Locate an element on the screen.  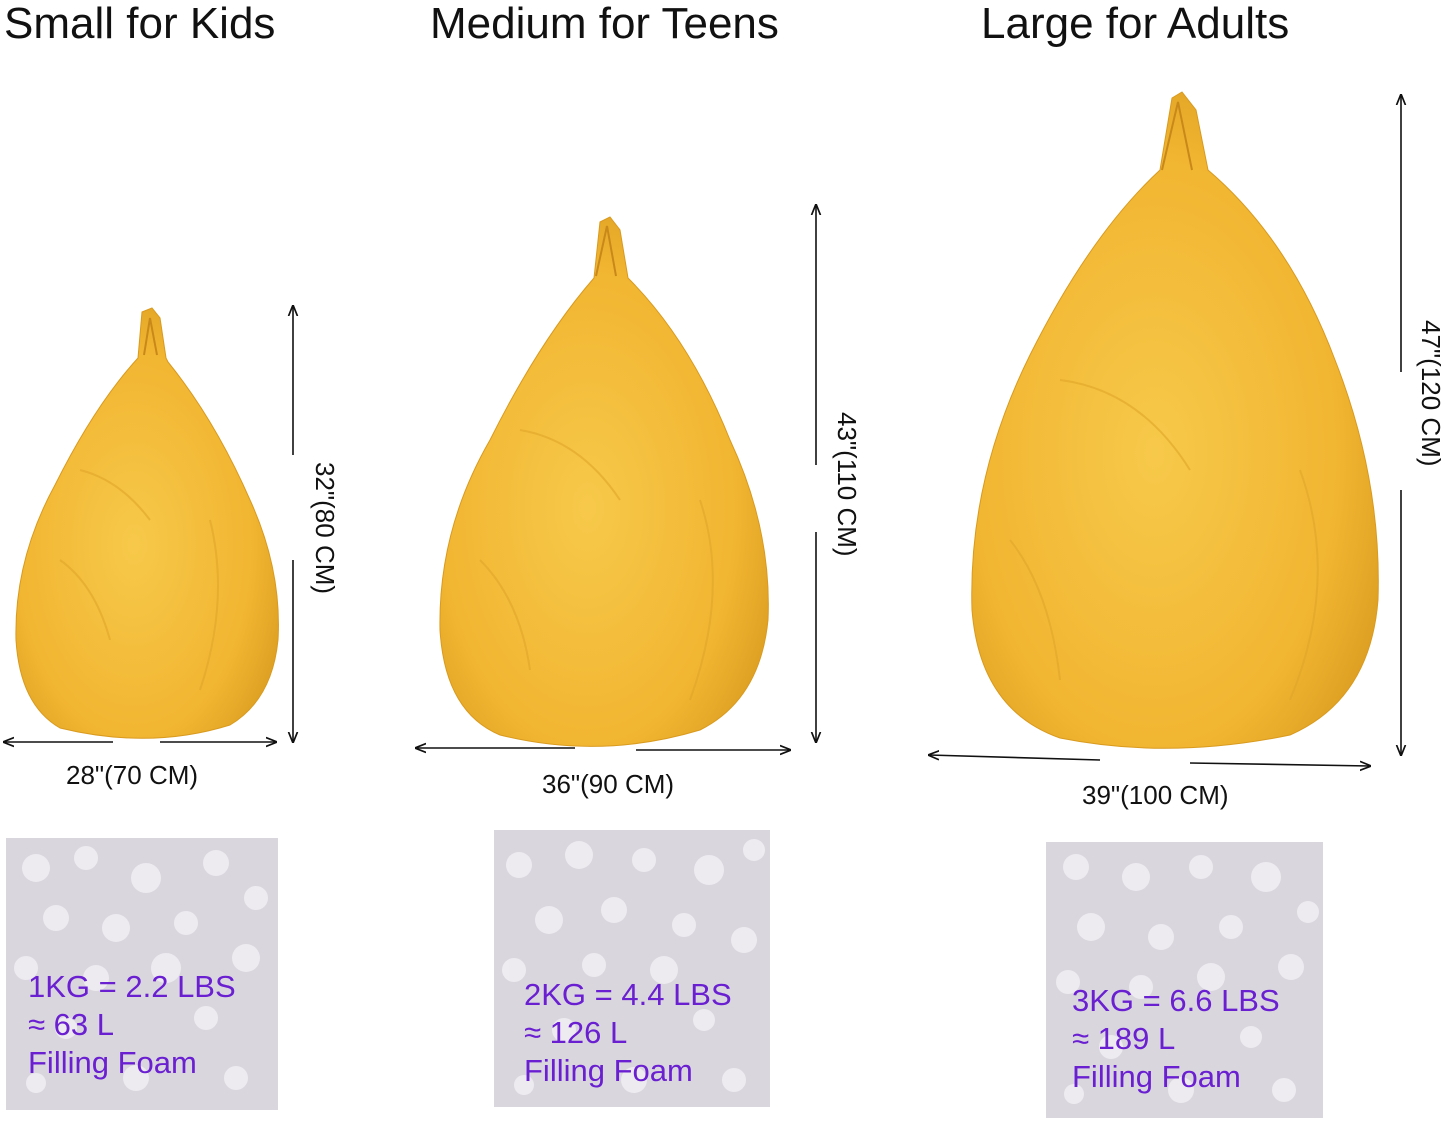
title-medium: Medium for Teens is located at coordinates (604, 24).